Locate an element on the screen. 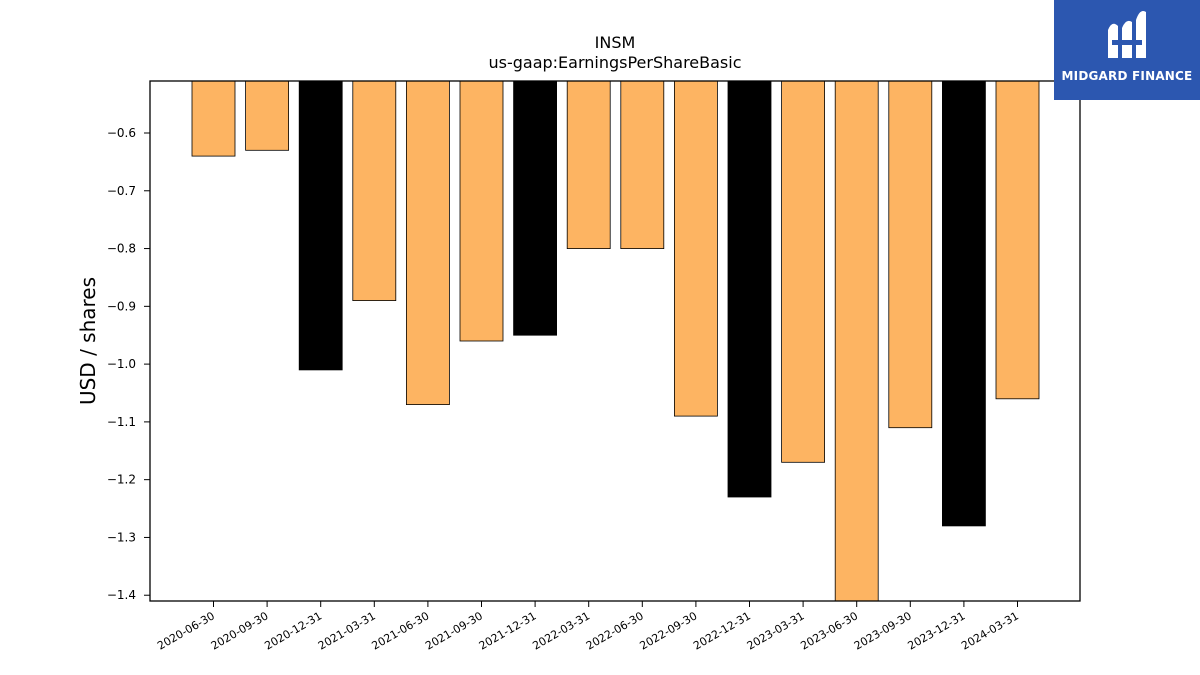  x-tick-label: 2024-03-31 is located at coordinates (990, 630).